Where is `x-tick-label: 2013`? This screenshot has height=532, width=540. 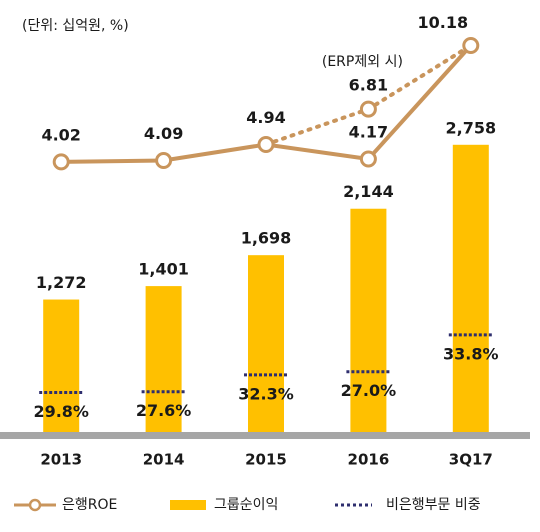
x-tick-label: 2013 is located at coordinates (61, 460).